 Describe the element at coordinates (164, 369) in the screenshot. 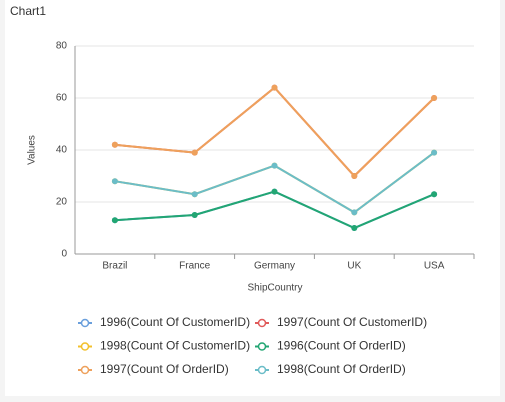

I see `legend-label: 1997(Count Of OrderID)` at that location.